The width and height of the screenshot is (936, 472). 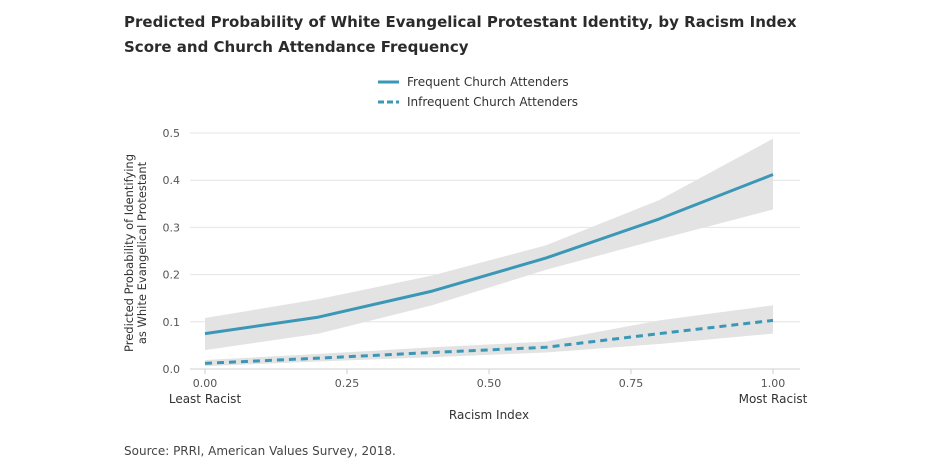 What do you see at coordinates (205, 399) in the screenshot?
I see `x-end-label-least: Least Racist` at bounding box center [205, 399].